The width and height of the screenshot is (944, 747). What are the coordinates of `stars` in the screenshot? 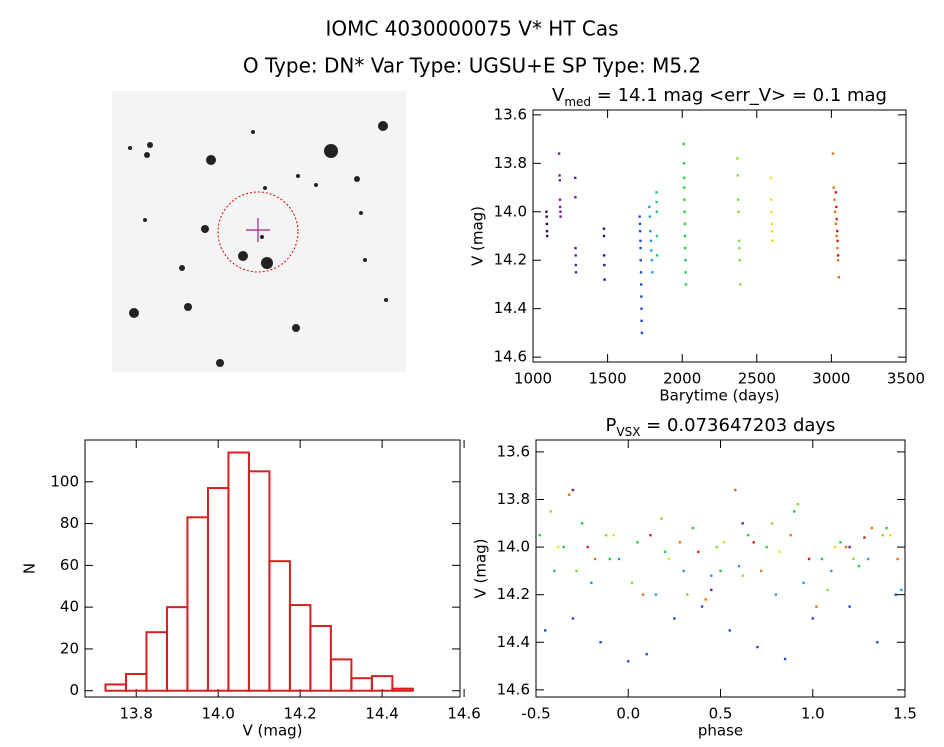 It's located at (258, 244).